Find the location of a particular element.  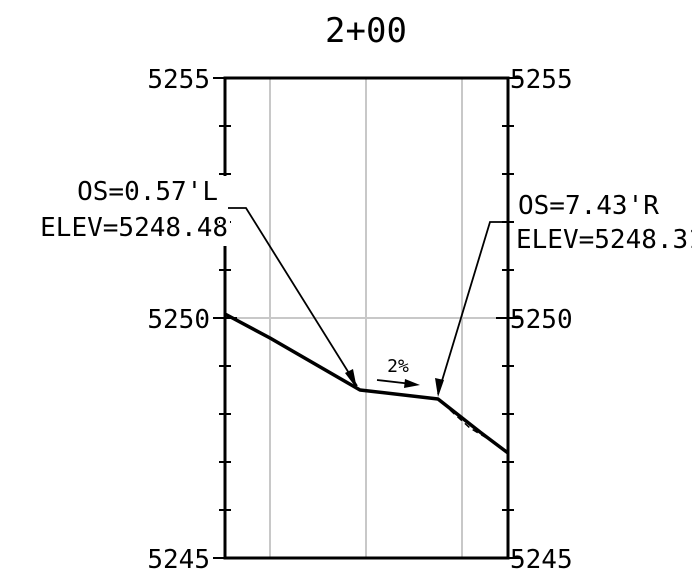

right-leader-line is located at coordinates (475, 308).